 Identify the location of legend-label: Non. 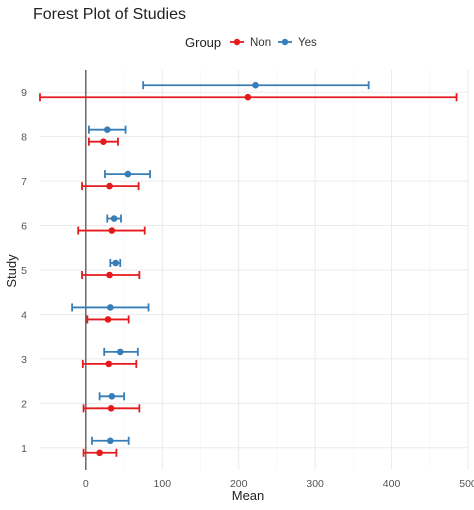
(260, 43).